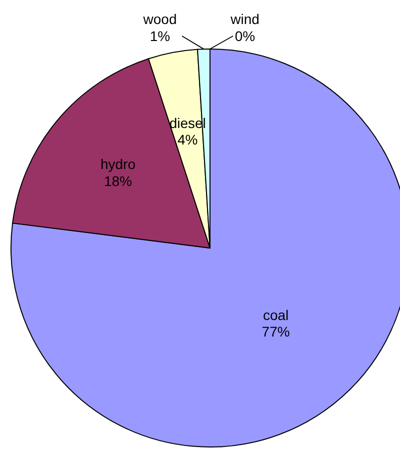 Image resolution: width=400 pixels, height=449 pixels. Describe the element at coordinates (159, 19) in the screenshot. I see `slice-label: wood` at that location.